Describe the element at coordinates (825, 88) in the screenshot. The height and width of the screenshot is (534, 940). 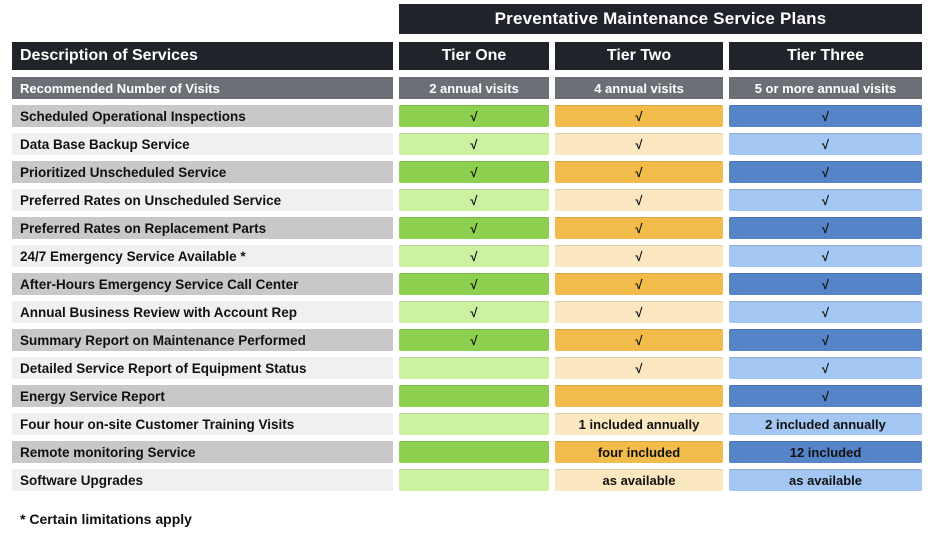
I see `tier-three-visits-value: 5 or more annual visits` at that location.